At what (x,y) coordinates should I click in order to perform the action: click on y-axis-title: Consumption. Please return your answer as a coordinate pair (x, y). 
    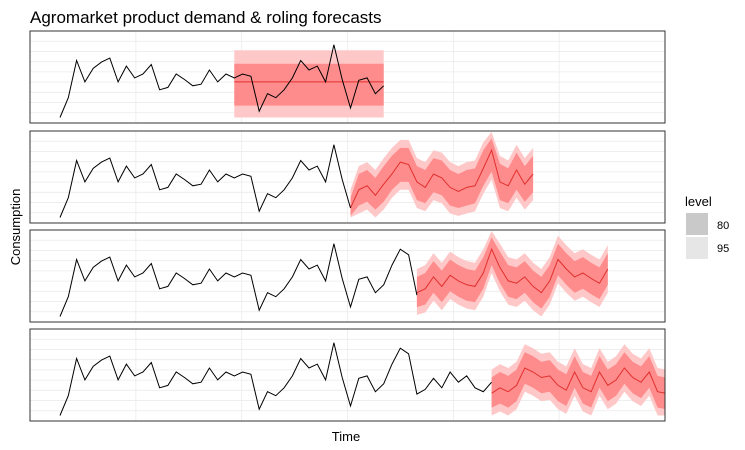
    Looking at the image, I should click on (15, 227).